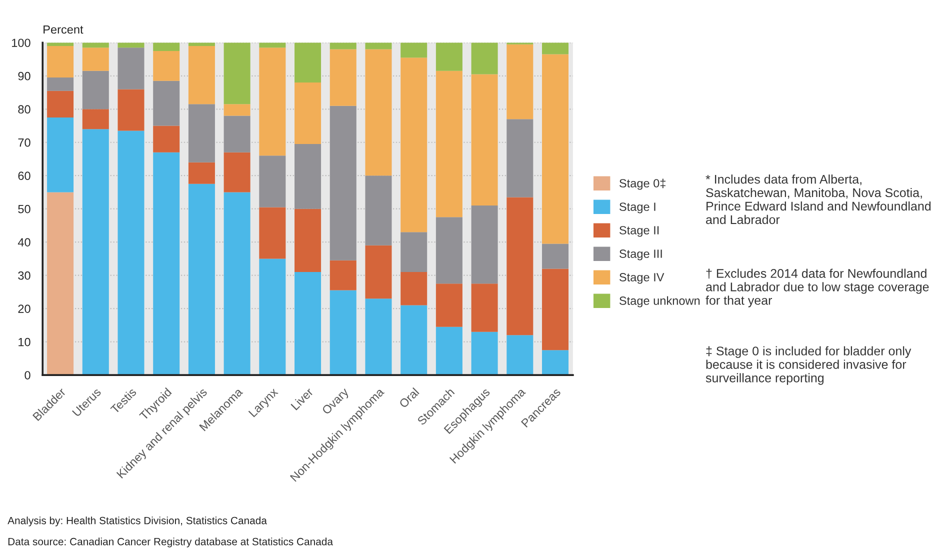 Image resolution: width=947 pixels, height=554 pixels. What do you see at coordinates (64, 29) in the screenshot?
I see `y-axis-title: Percent` at bounding box center [64, 29].